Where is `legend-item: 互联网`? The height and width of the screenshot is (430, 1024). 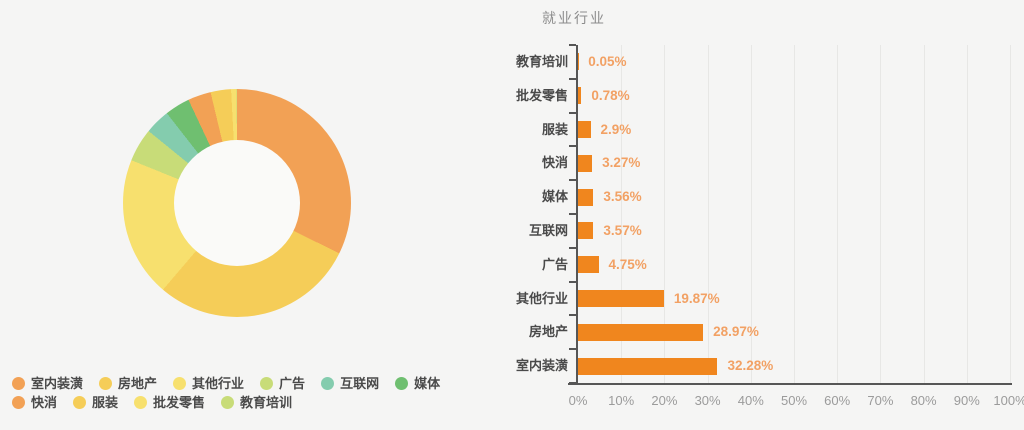
legend-item: 互联网 is located at coordinates (350, 383).